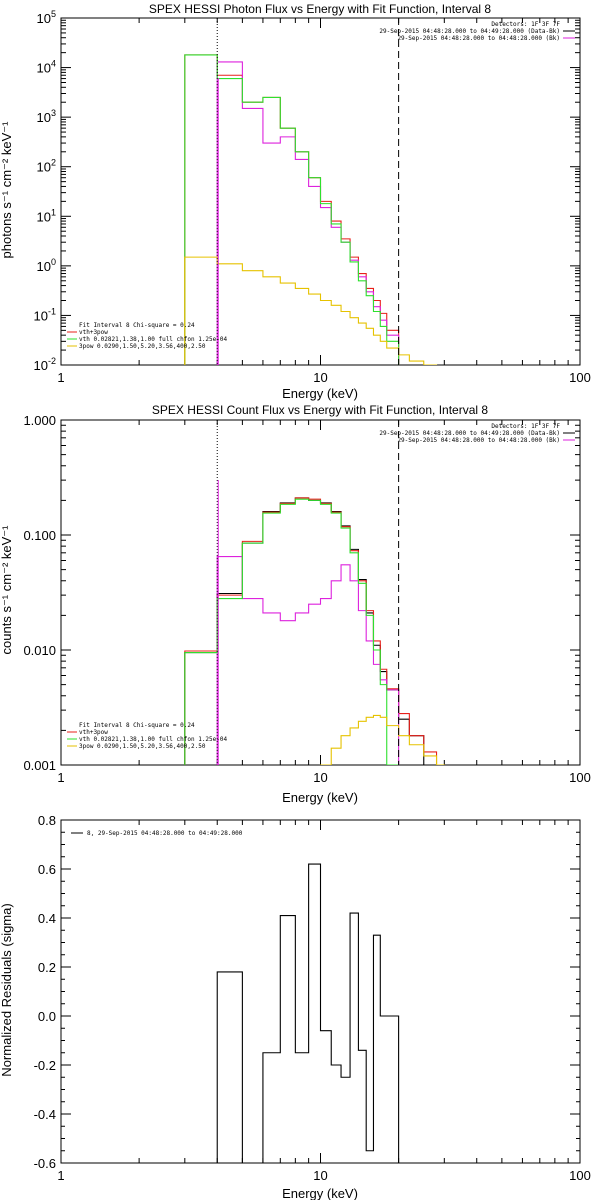 Image resolution: width=600 pixels, height=1200 pixels. Describe the element at coordinates (47, 967) in the screenshot. I see `y-tick-label: 0.2` at that location.